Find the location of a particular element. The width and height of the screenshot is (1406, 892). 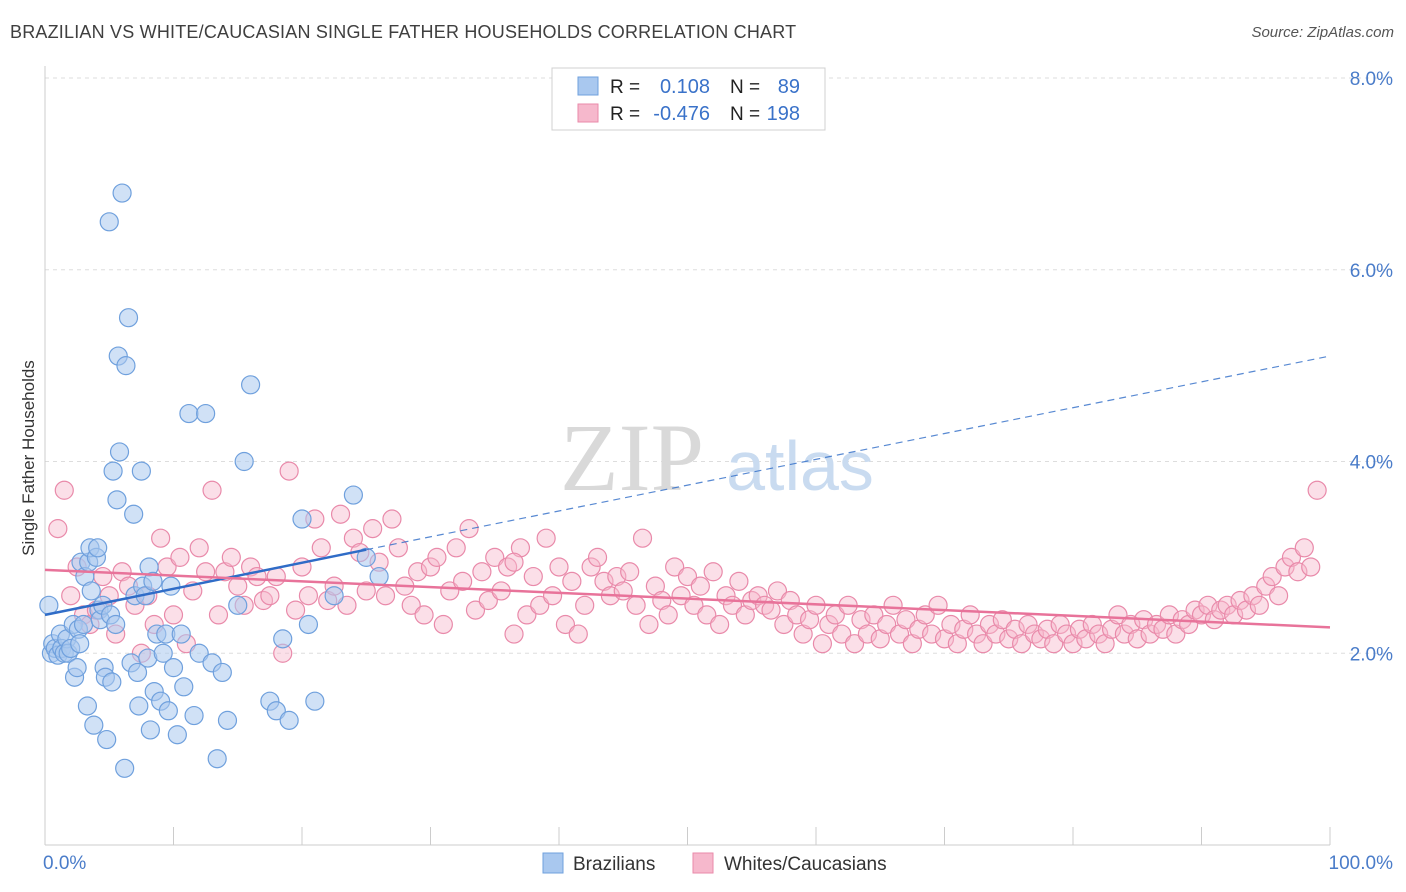

x-tick-label: 100.0% is located at coordinates (1361, 863).